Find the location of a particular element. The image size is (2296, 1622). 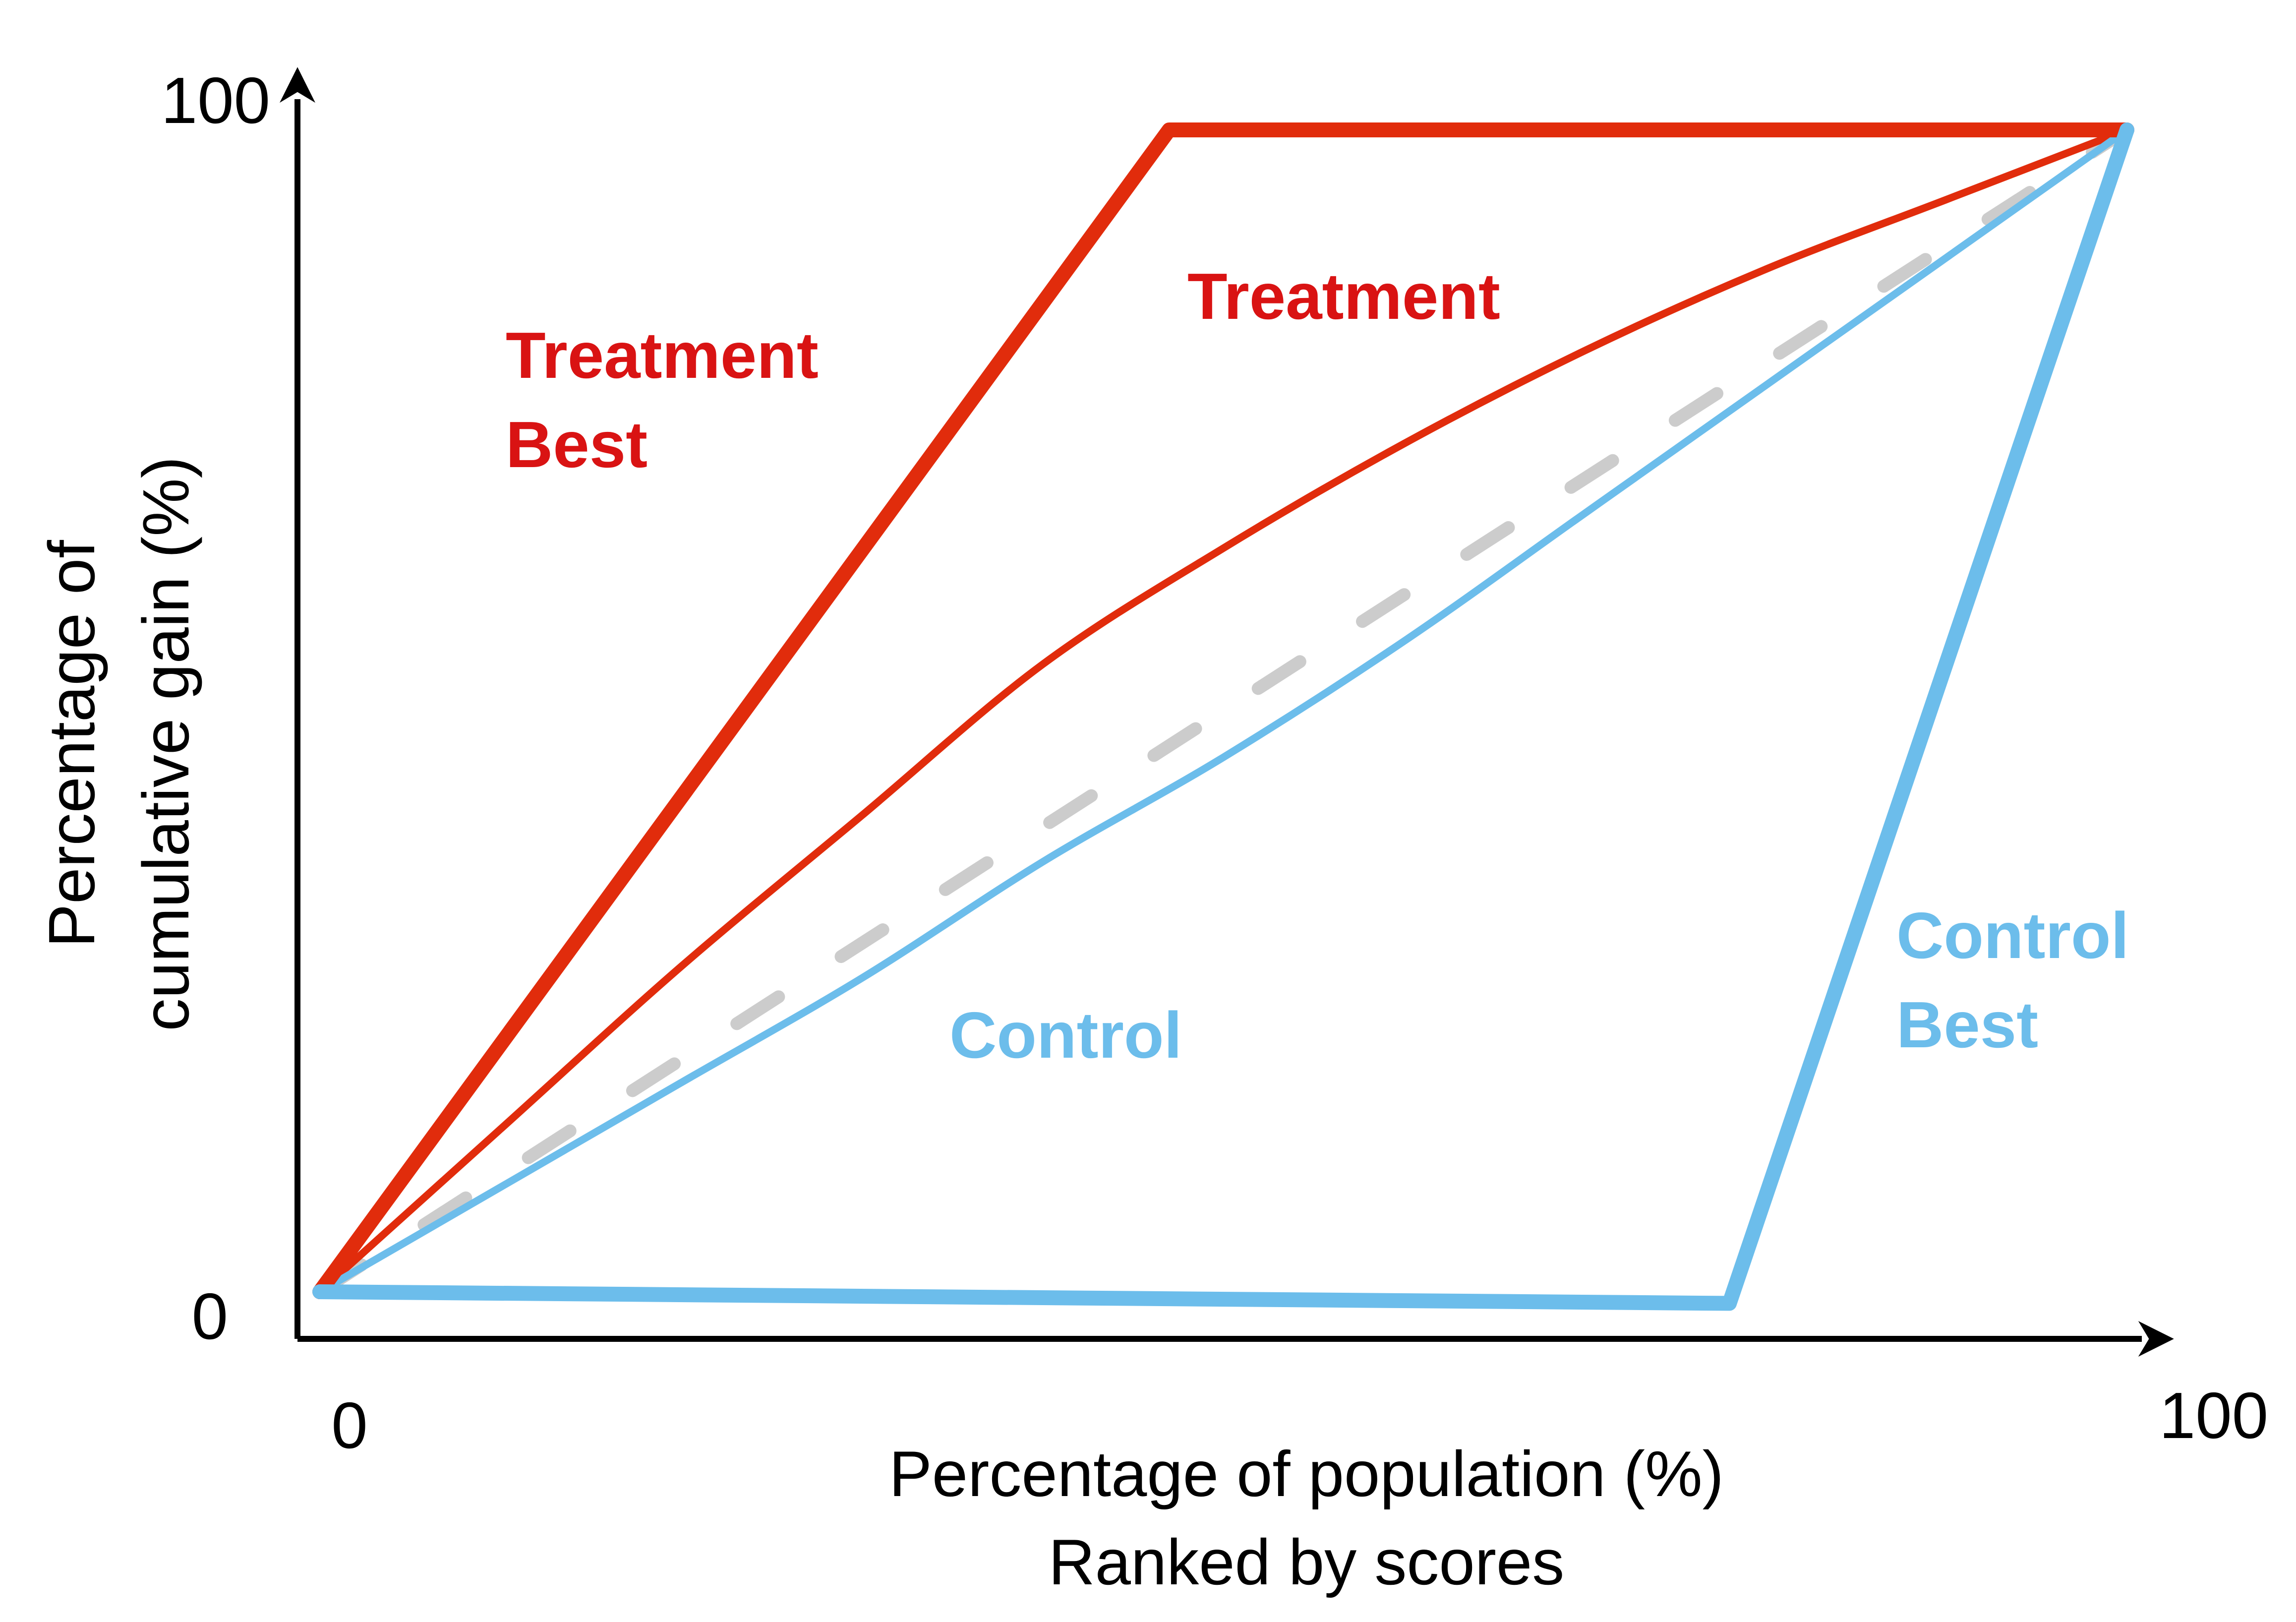

series-label-treatment-best-line2: Best is located at coordinates (577, 444).